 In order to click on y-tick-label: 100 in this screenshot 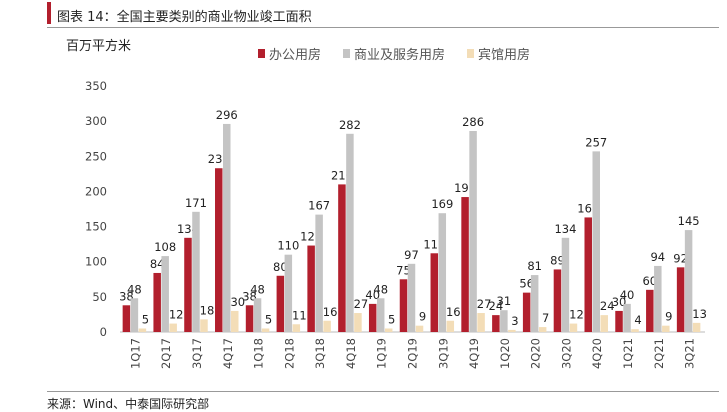, I will do `click(96, 262)`.